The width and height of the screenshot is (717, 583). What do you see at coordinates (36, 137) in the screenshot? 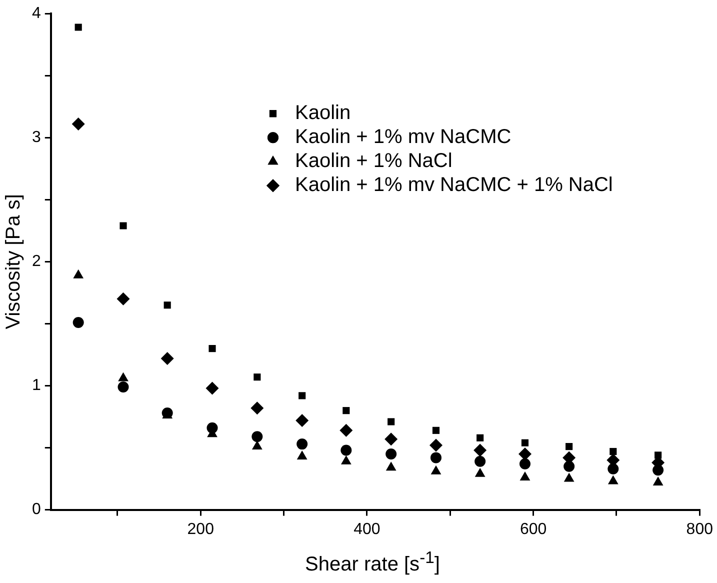
I see `y-tick-label: 3` at bounding box center [36, 137].